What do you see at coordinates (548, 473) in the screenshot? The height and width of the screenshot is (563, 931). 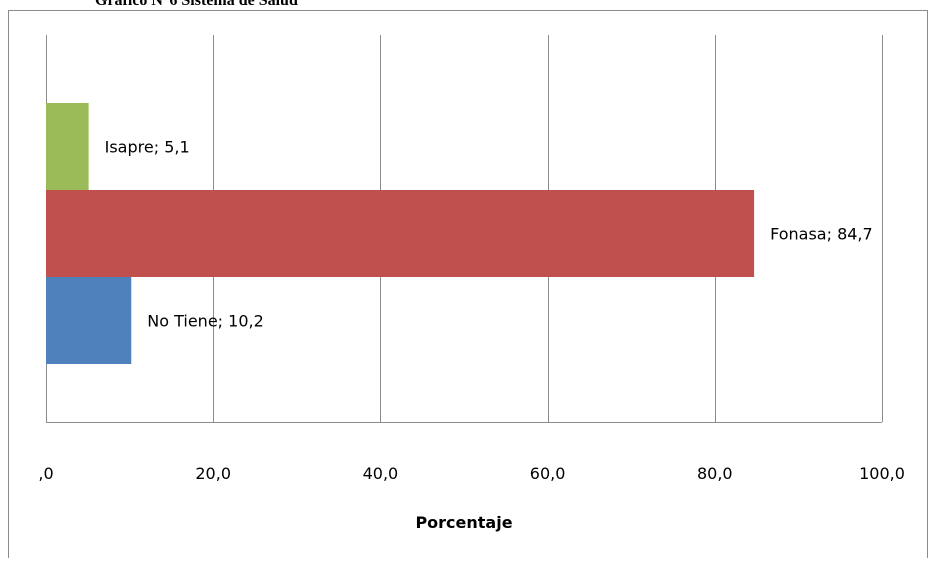 I see `x-tick-label: 60,0` at bounding box center [548, 473].